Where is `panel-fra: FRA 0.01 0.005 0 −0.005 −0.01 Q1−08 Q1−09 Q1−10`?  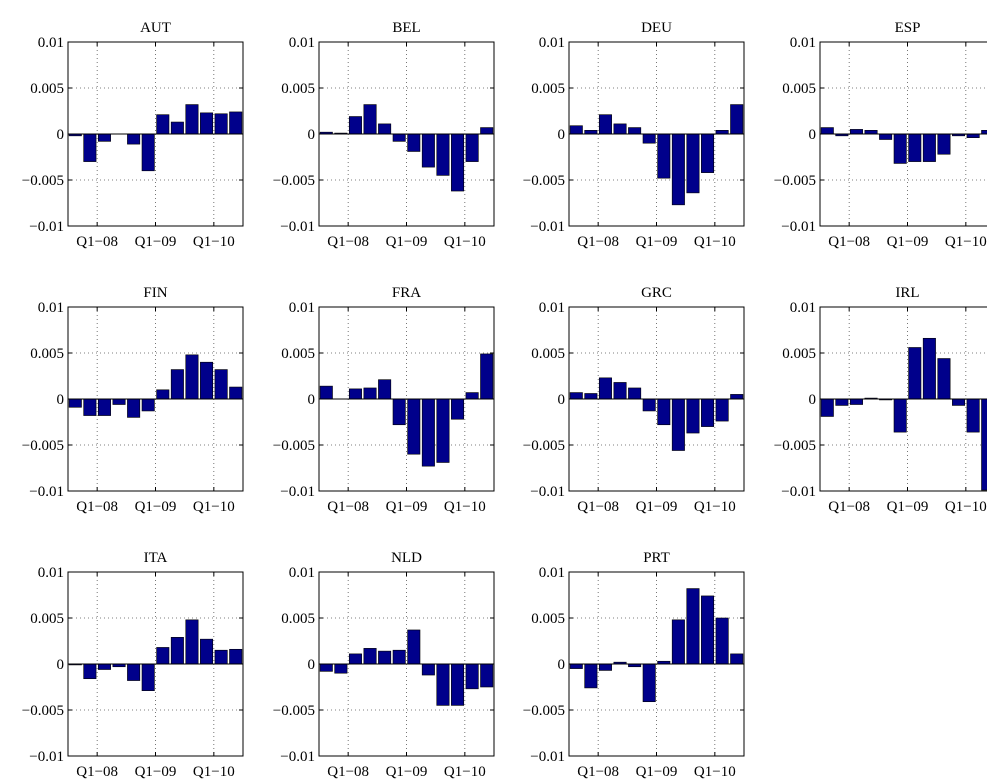 panel-fra: FRA 0.01 0.005 0 −0.005 −0.01 Q1−08 Q1−09 Q1−10 is located at coordinates (384, 400).